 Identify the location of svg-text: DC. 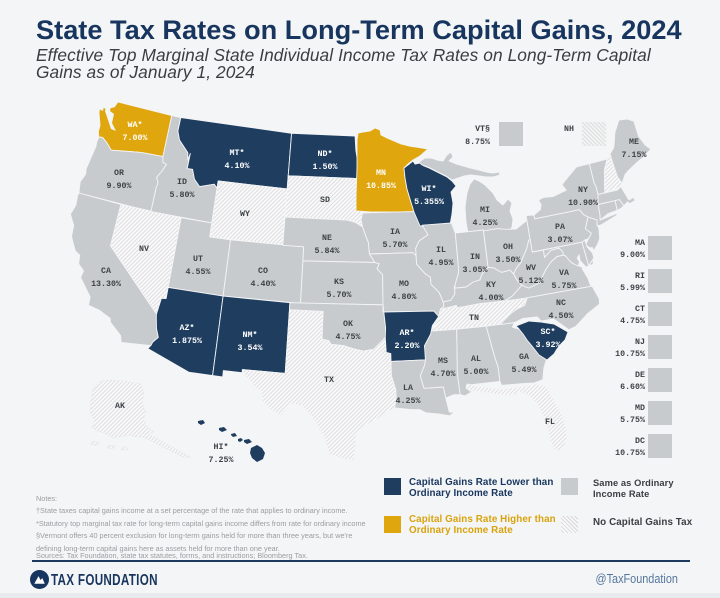
(640, 441).